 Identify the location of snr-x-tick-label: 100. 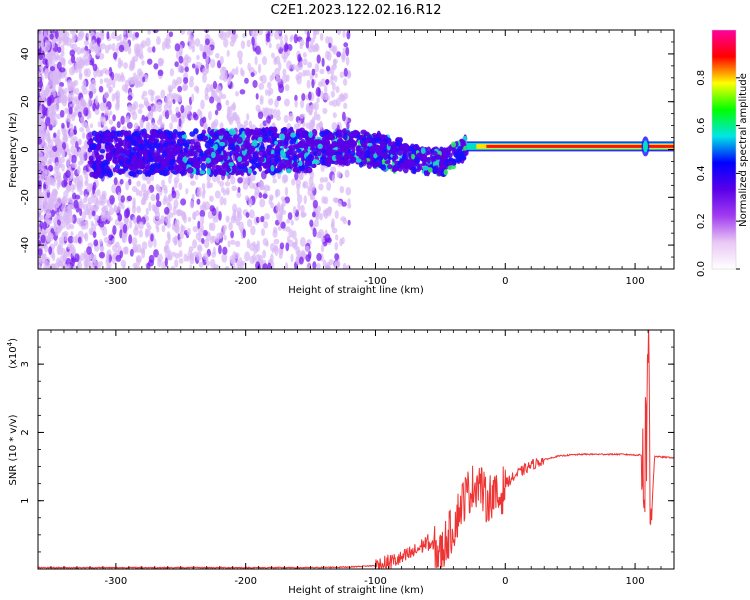
(635, 581).